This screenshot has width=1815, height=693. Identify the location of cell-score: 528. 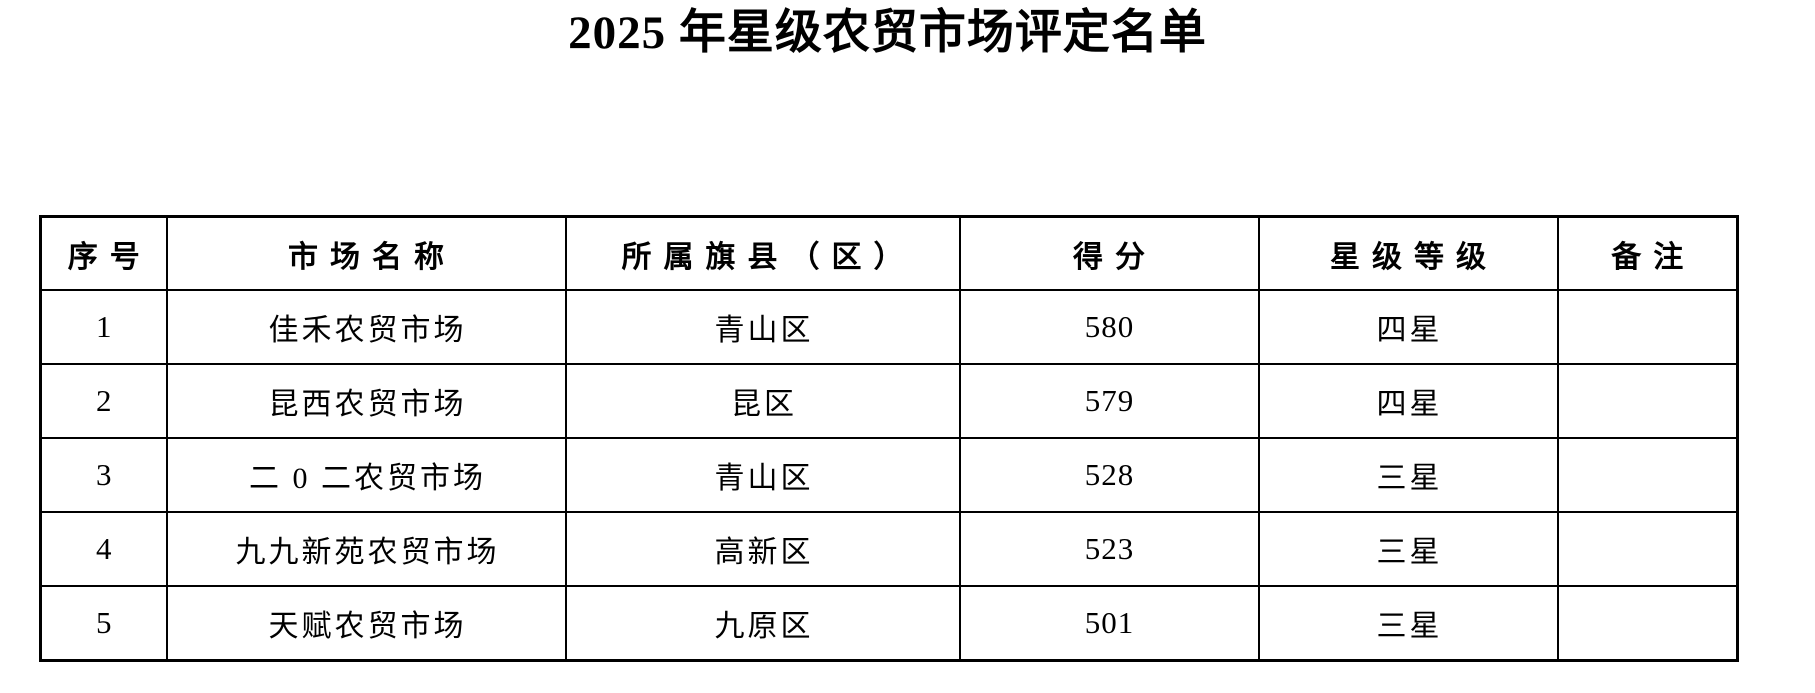
(1109, 475).